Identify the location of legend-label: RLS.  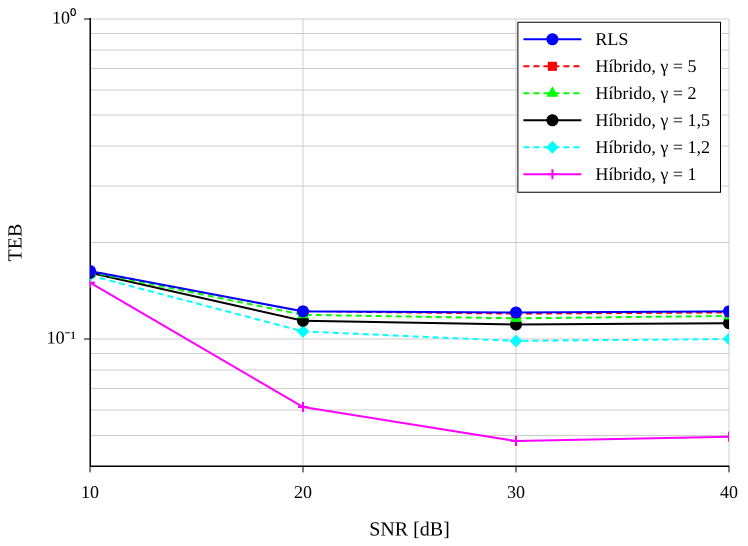
(611, 39).